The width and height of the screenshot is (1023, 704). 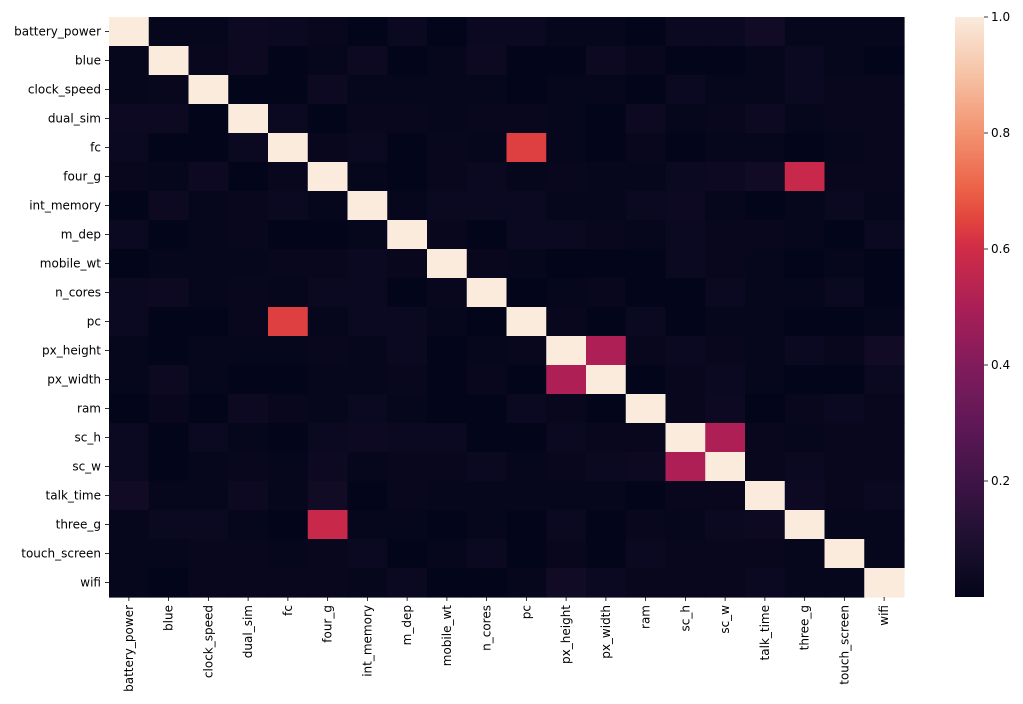 What do you see at coordinates (606, 206) in the screenshot?
I see `heatmap-cell-int_memory-px_width` at bounding box center [606, 206].